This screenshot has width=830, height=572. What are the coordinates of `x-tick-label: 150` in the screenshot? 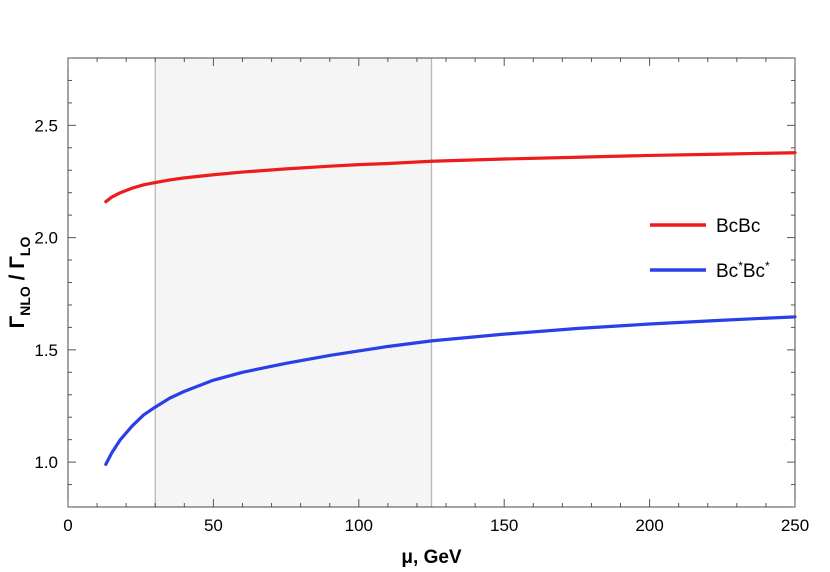 It's located at (504, 525).